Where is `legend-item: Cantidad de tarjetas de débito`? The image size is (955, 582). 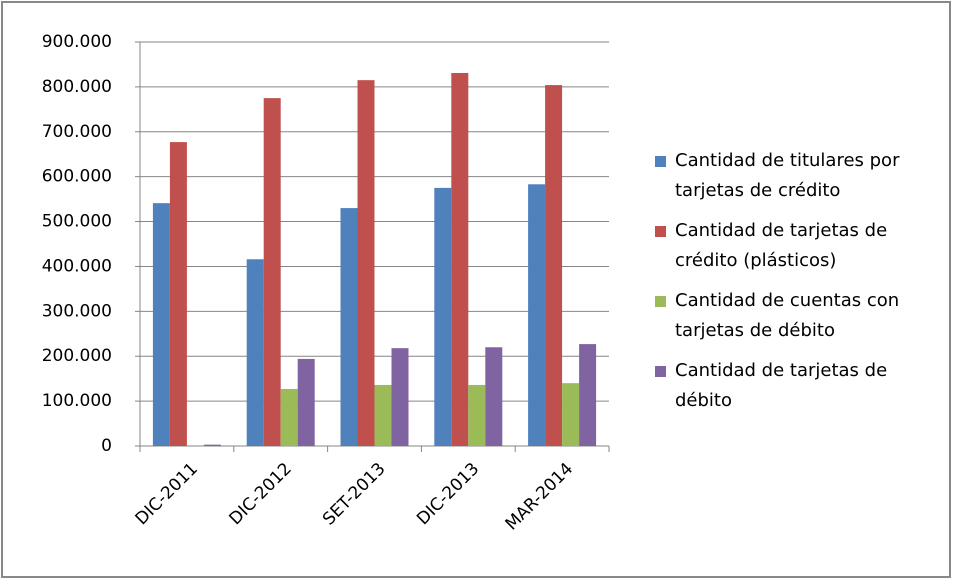 legend-item: Cantidad de tarjetas de débito is located at coordinates (797, 386).